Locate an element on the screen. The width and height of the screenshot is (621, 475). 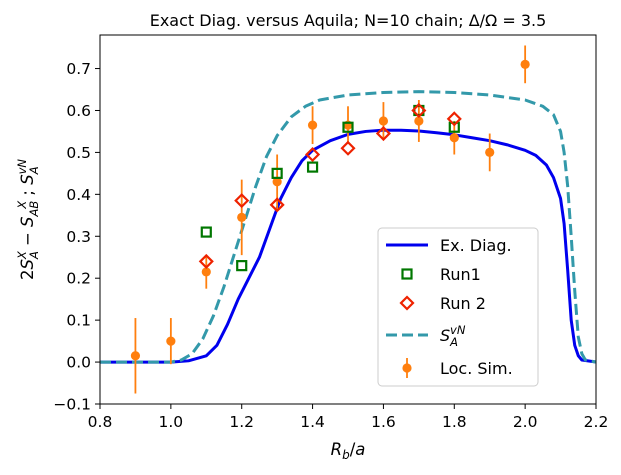
x-tick-label: 2.2 is located at coordinates (596, 422).